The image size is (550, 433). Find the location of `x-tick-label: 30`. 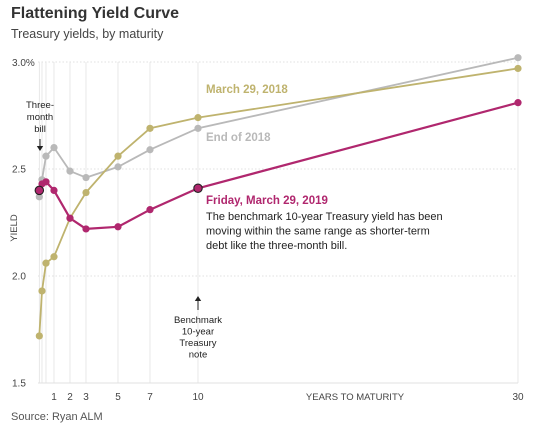

x-tick-label: 30 is located at coordinates (518, 397).